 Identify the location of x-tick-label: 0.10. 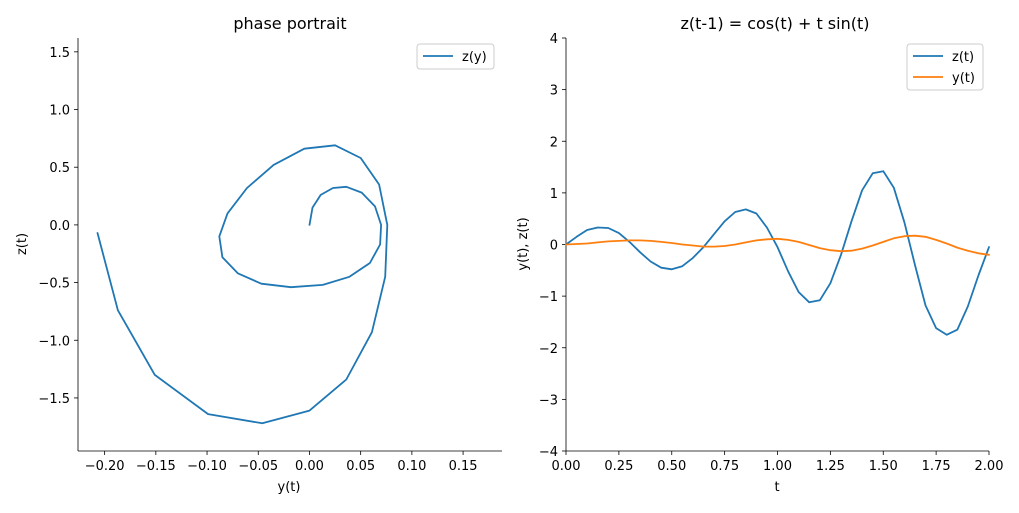
(411, 466).